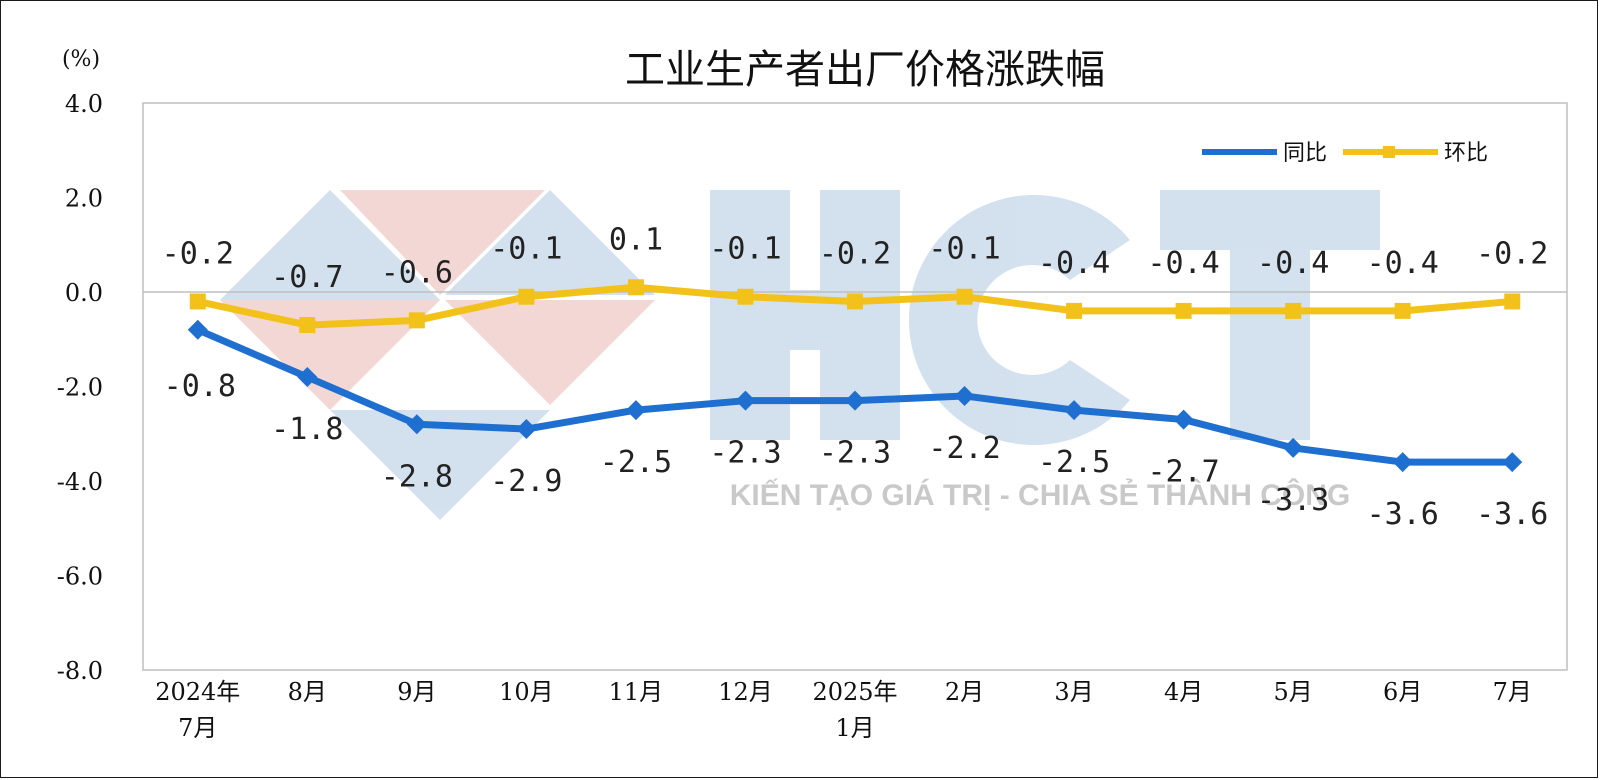 Image resolution: width=1600 pixels, height=780 pixels. Describe the element at coordinates (307, 277) in the screenshot. I see `data-label: -0.7` at that location.